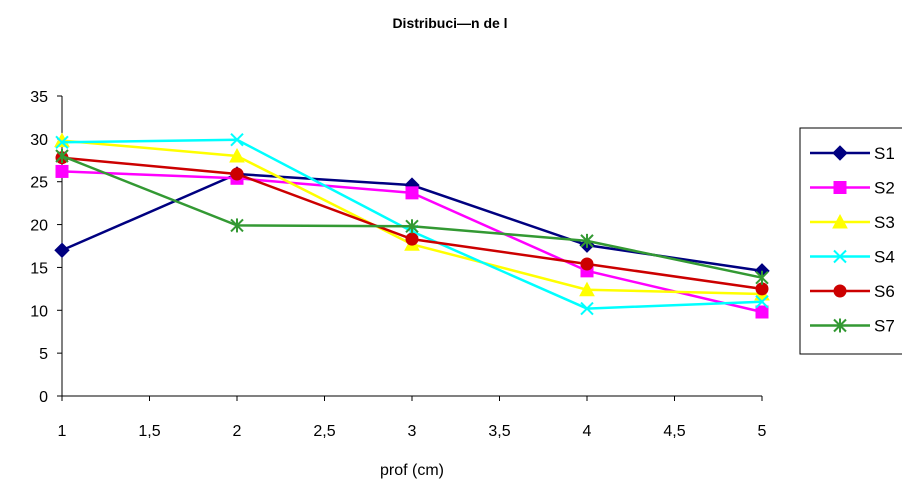 The height and width of the screenshot is (484, 902). What do you see at coordinates (762, 431) in the screenshot?
I see `x-tick-label: 5` at bounding box center [762, 431].